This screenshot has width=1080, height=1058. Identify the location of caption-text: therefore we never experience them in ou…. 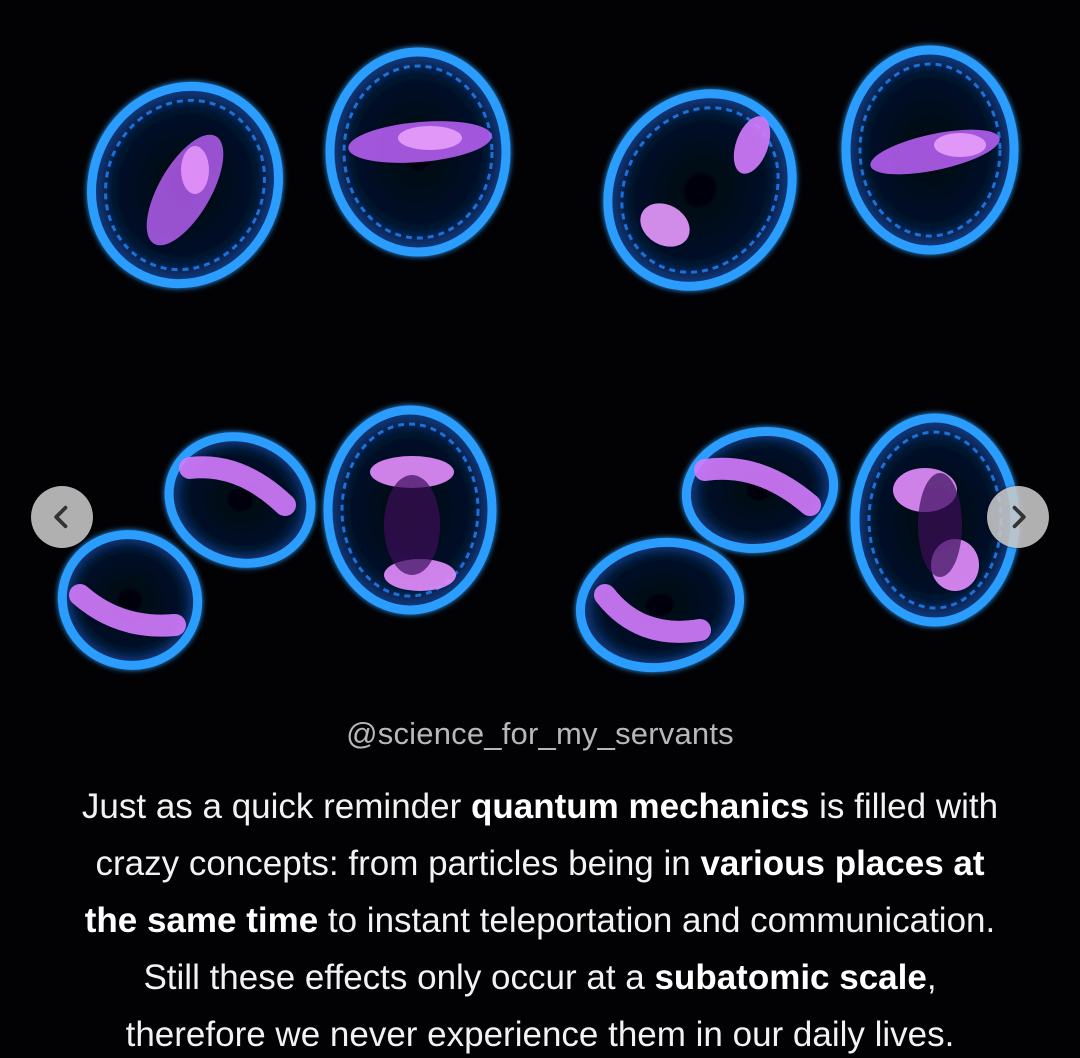
(540, 1034).